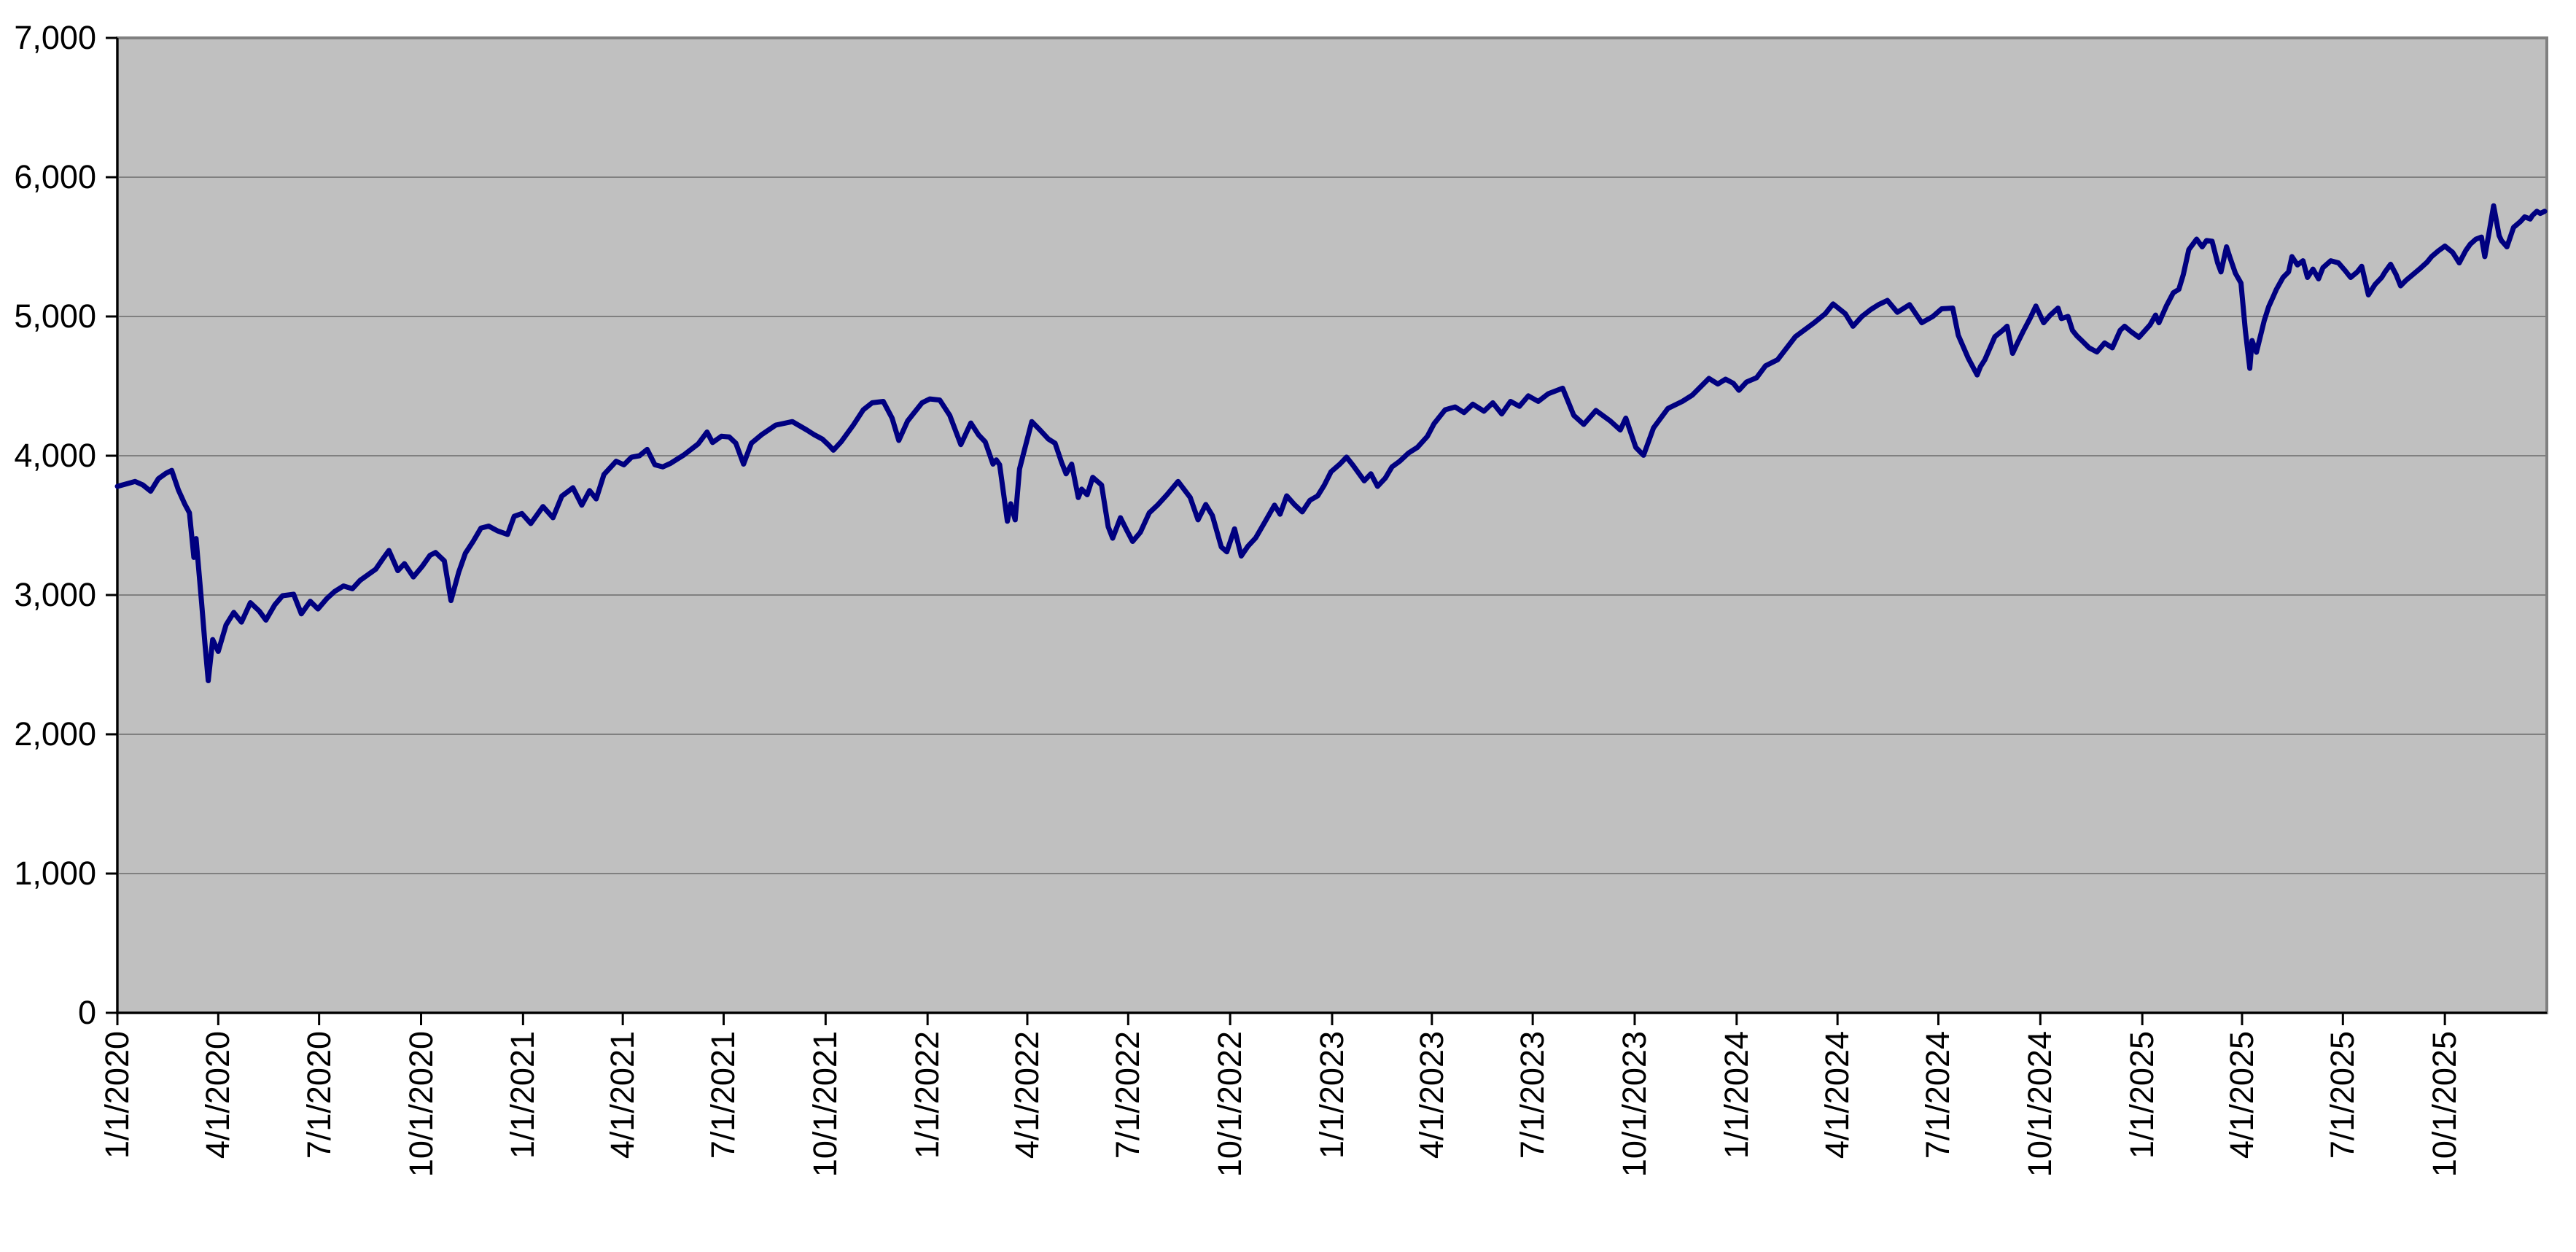 The width and height of the screenshot is (2576, 1252). Describe the element at coordinates (2343, 1095) in the screenshot. I see `x-axis-label: 7/1/2025` at that location.